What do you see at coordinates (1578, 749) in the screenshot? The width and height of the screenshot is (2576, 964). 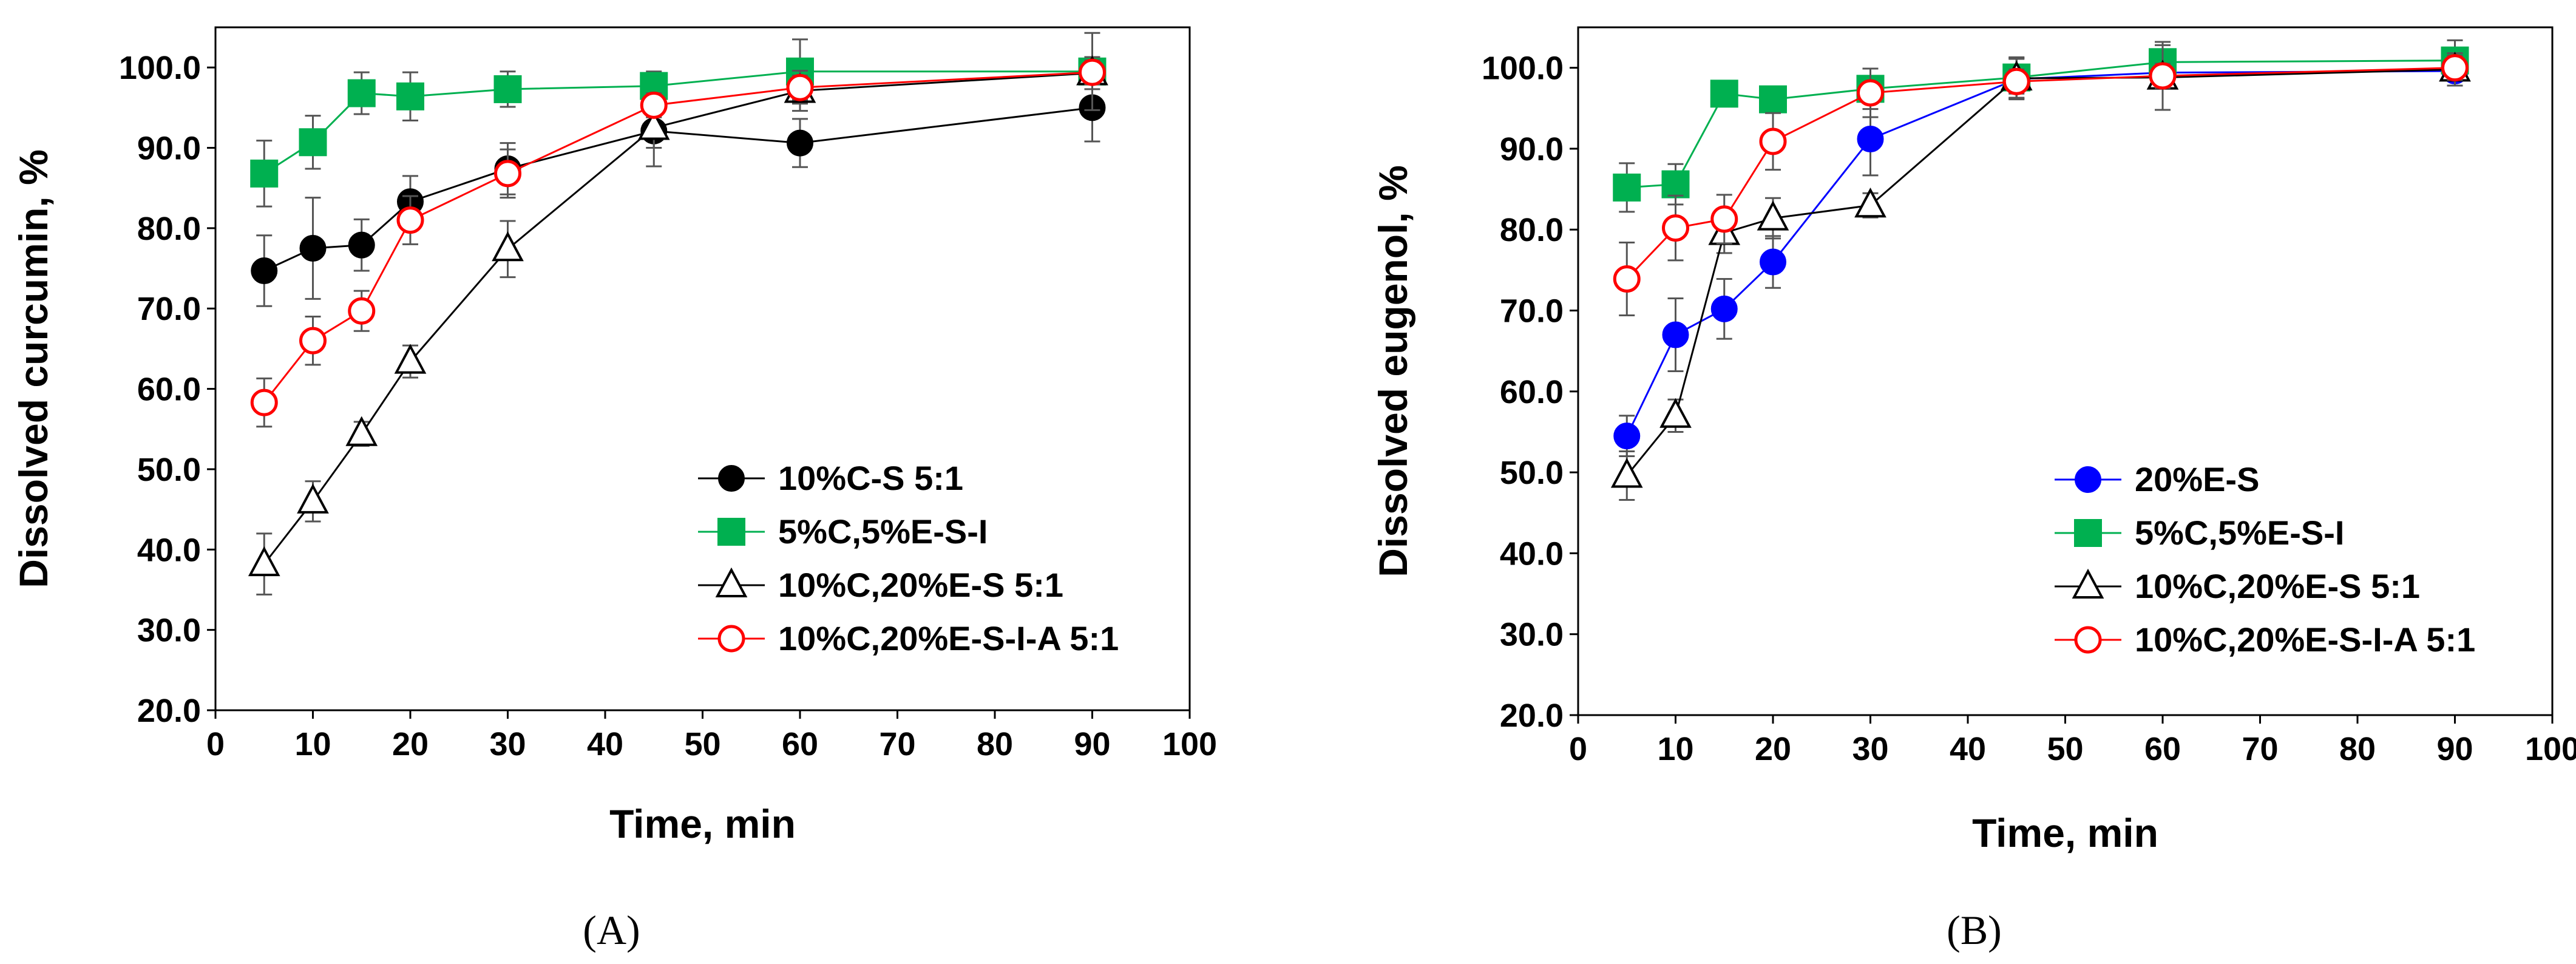 I see `x-tick-label: 0` at bounding box center [1578, 749].